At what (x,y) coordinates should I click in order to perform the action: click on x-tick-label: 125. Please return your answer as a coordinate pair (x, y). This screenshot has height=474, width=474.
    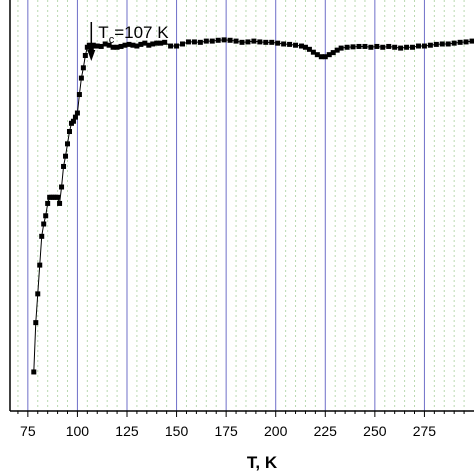
    Looking at the image, I should click on (127, 431).